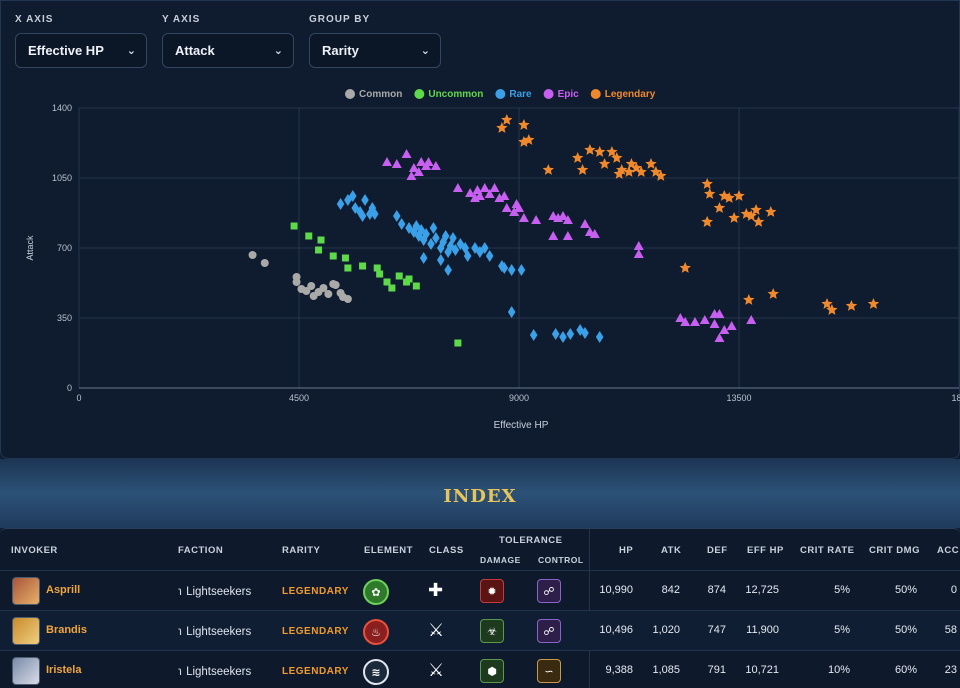 The width and height of the screenshot is (960, 688). What do you see at coordinates (278, 51) in the screenshot?
I see `chevron-down-icon: ⌄` at bounding box center [278, 51].